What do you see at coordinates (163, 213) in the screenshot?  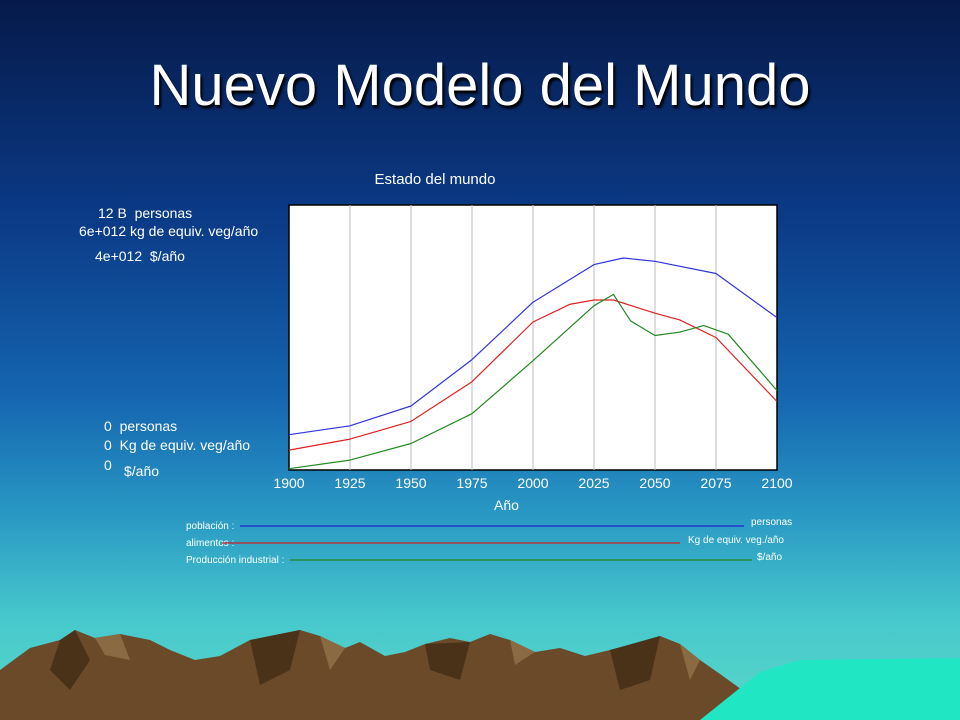 I see `axis-top-unit-population: personas` at bounding box center [163, 213].